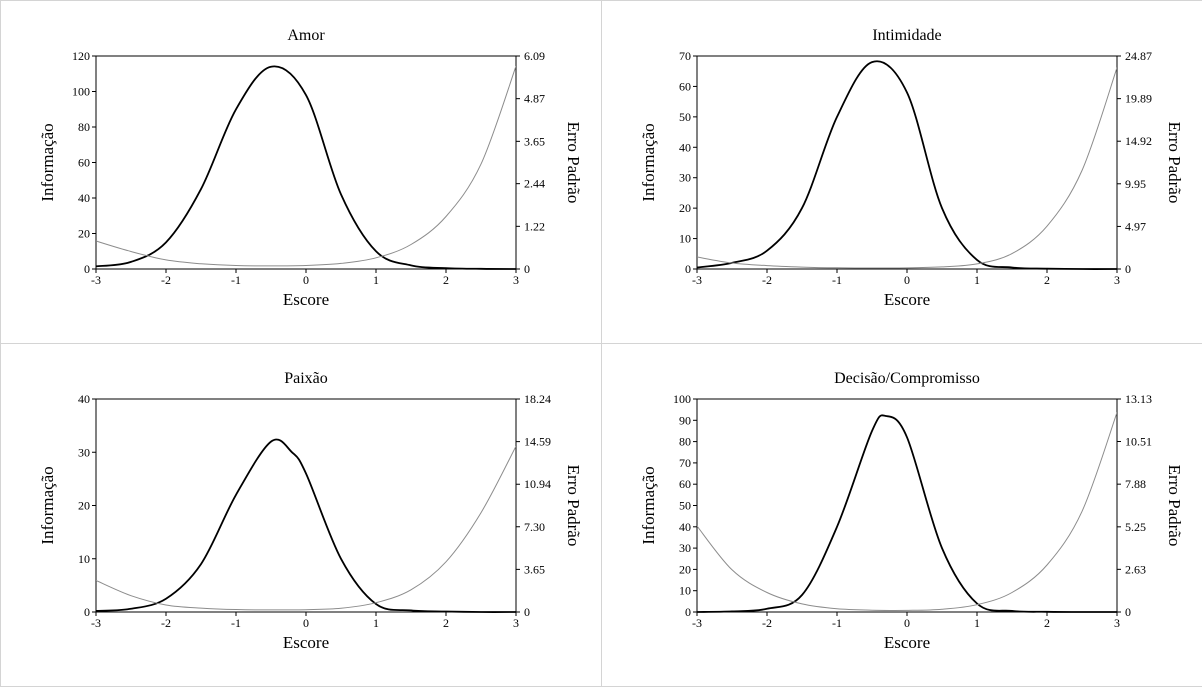 The width and height of the screenshot is (1202, 687). I want to click on y2-tick-label: 18.24, so click(537, 399).